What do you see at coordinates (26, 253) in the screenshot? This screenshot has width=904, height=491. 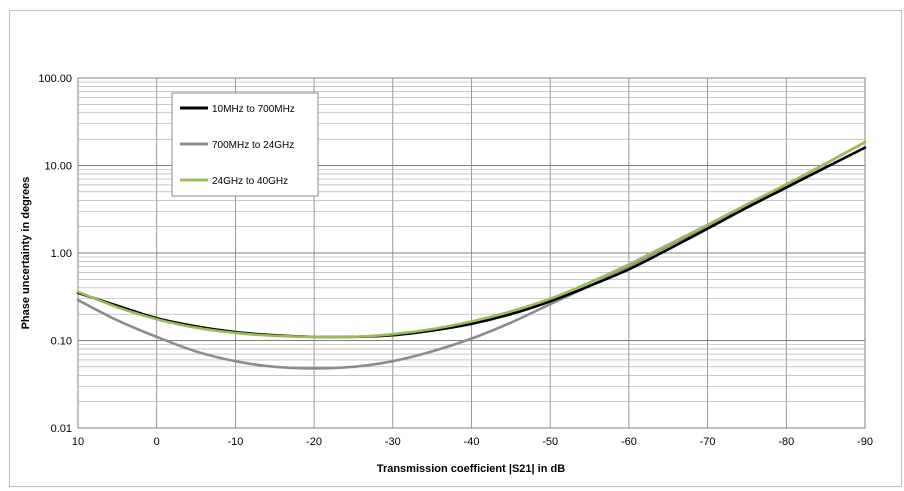 I see `y-axis-title: Phase uncertainty in degrees` at bounding box center [26, 253].